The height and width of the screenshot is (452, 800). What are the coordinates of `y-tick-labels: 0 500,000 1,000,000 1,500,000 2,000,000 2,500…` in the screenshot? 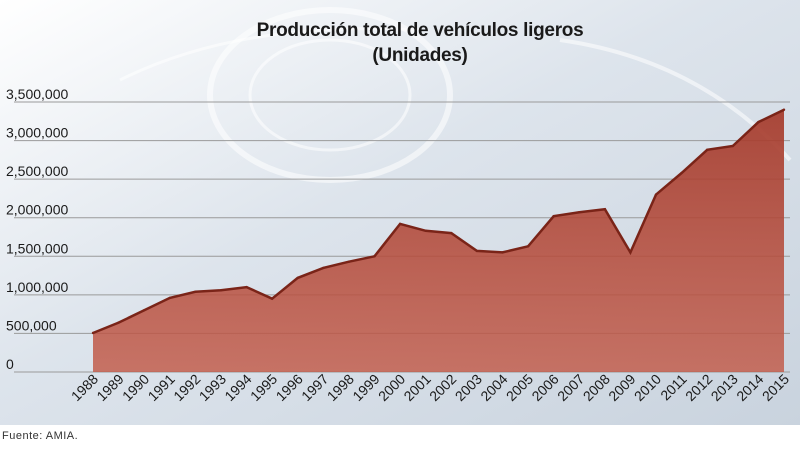 It's located at (37, 229).